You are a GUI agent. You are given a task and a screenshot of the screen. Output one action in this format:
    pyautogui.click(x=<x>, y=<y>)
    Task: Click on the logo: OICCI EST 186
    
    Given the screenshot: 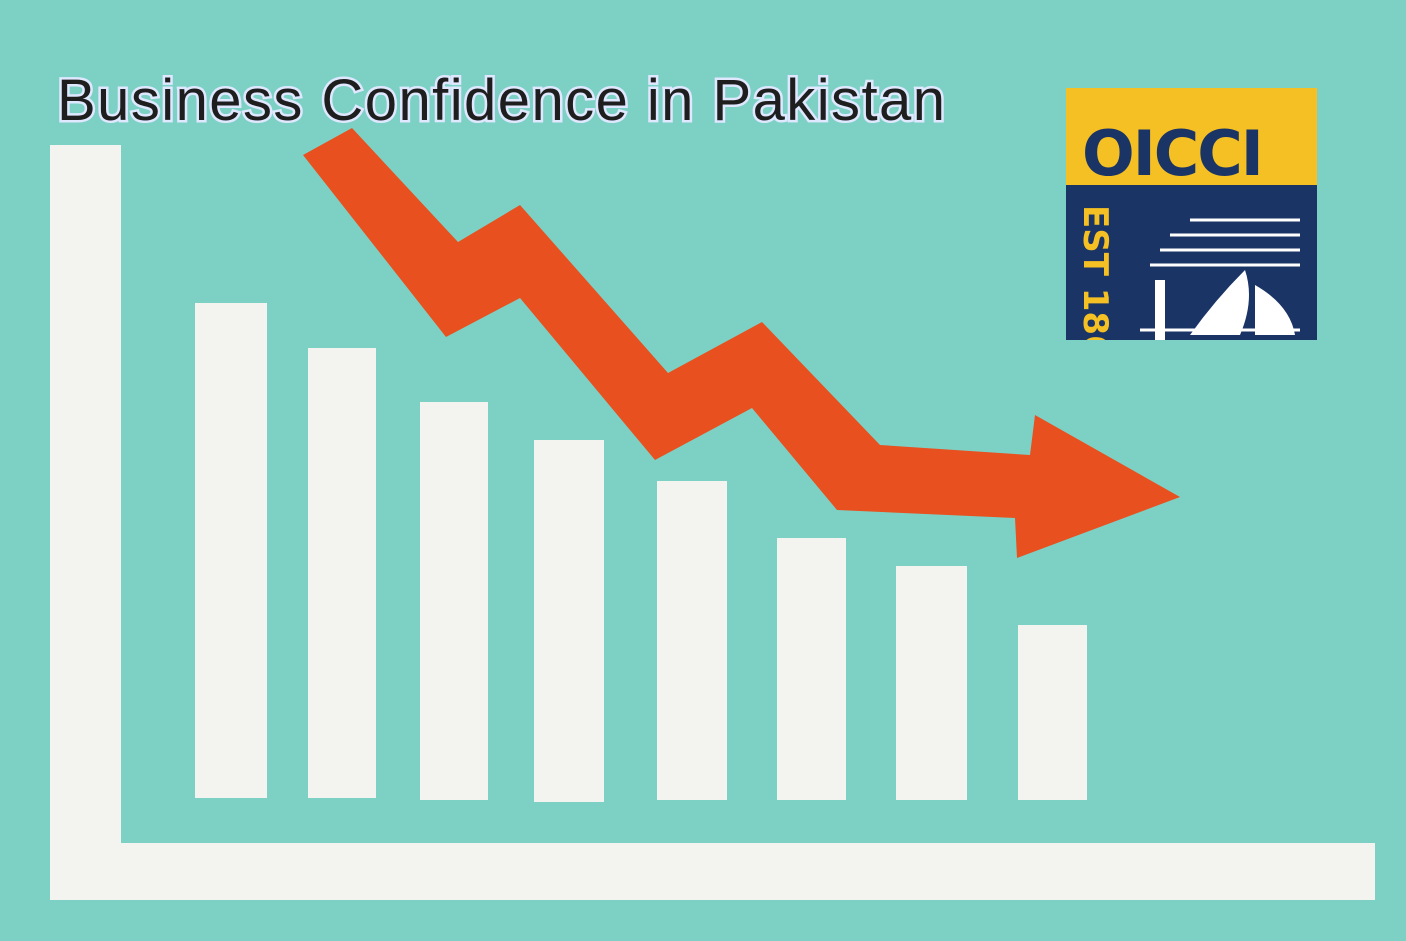 What is the action you would take?
    pyautogui.click(x=1191, y=223)
    